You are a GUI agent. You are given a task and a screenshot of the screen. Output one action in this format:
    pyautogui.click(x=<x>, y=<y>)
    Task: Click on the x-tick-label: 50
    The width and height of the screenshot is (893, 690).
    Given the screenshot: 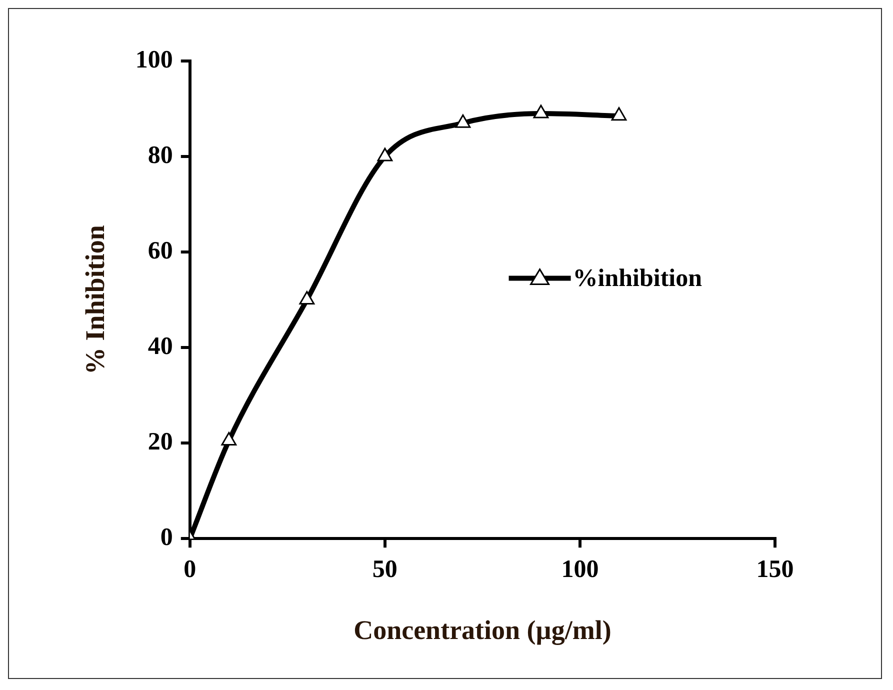 What is the action you would take?
    pyautogui.click(x=385, y=570)
    